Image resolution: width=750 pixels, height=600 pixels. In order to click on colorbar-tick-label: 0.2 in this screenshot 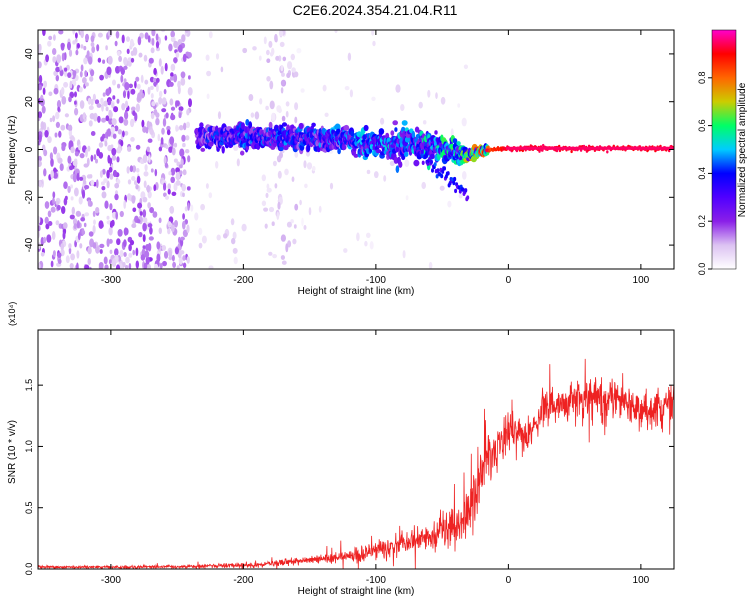, I will do `click(702, 221)`.